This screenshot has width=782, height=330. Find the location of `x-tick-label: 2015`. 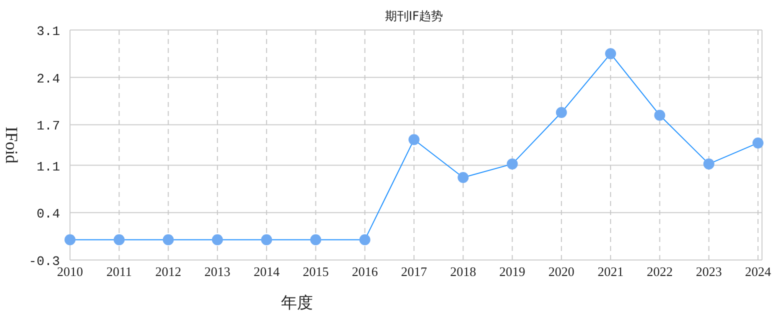

x-tick-label: 2015 is located at coordinates (315, 271).